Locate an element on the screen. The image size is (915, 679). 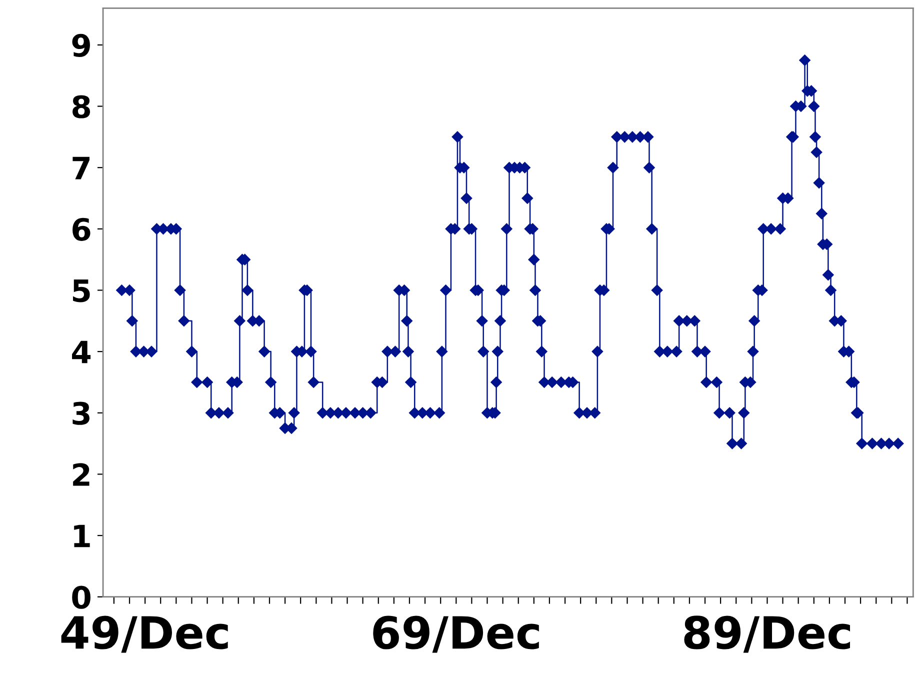
x-tick-label: 89/Dec is located at coordinates (767, 634).